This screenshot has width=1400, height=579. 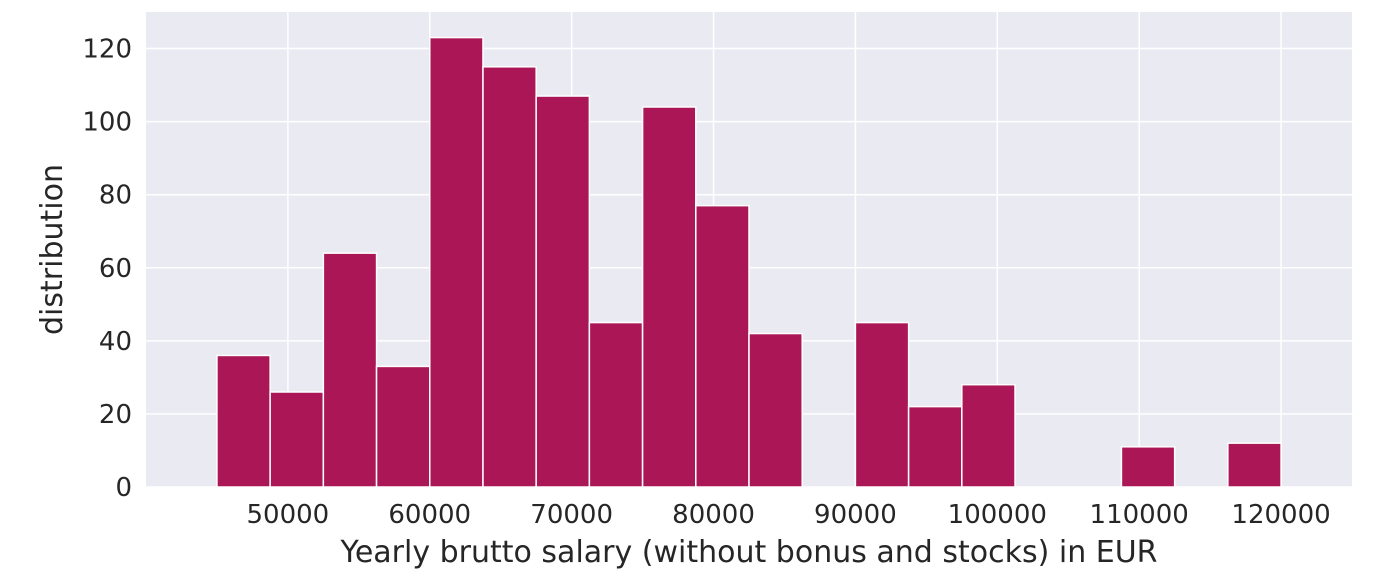 I want to click on y-tick-label: 20, so click(x=115, y=415).